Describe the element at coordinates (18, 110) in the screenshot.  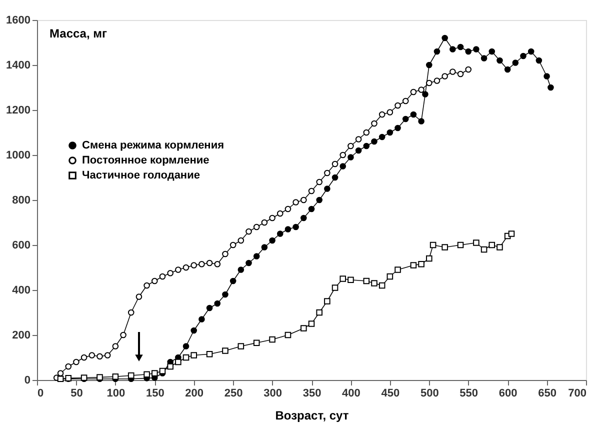
I see `y-tick-label: 1200` at that location.